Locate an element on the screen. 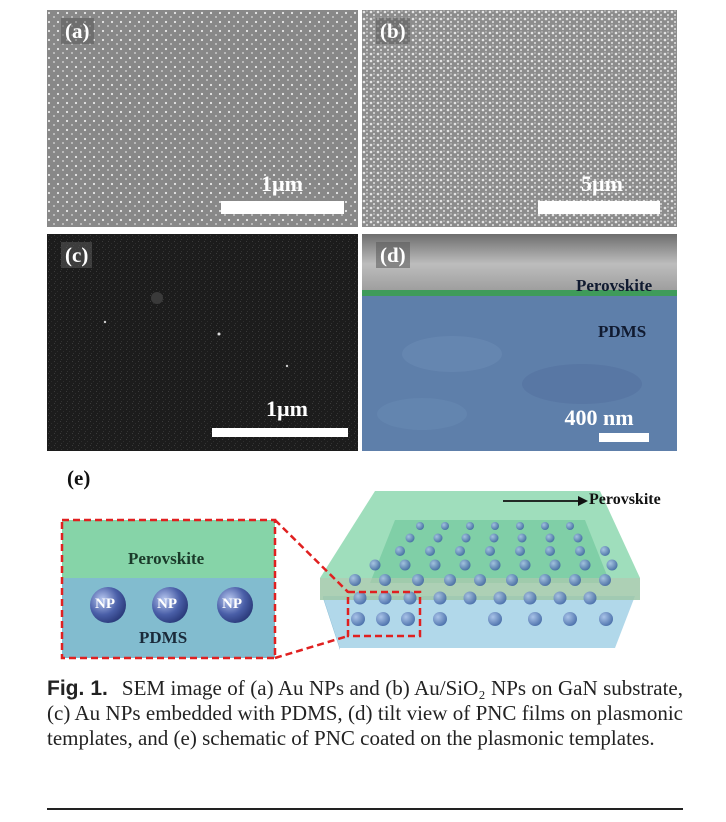 The width and height of the screenshot is (726, 822). sem-panel-b: (b) 5µm is located at coordinates (519, 118).